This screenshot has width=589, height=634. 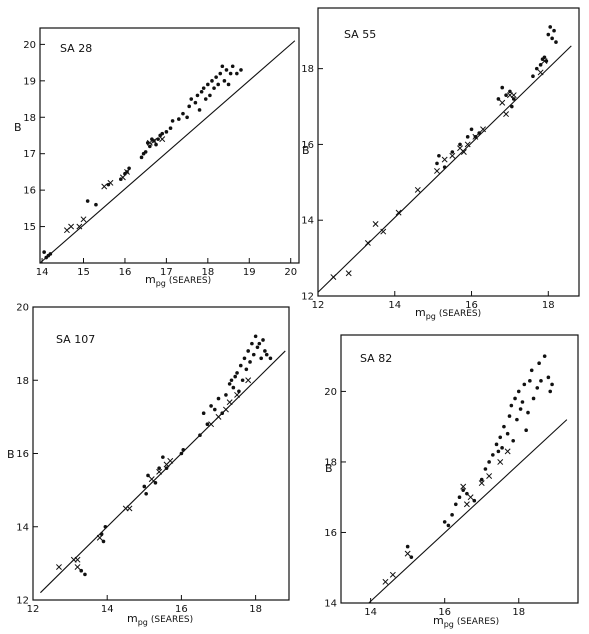 What do you see at coordinates (207, 272) in the screenshot?
I see `x-tick-label: 18` at bounding box center [207, 272].